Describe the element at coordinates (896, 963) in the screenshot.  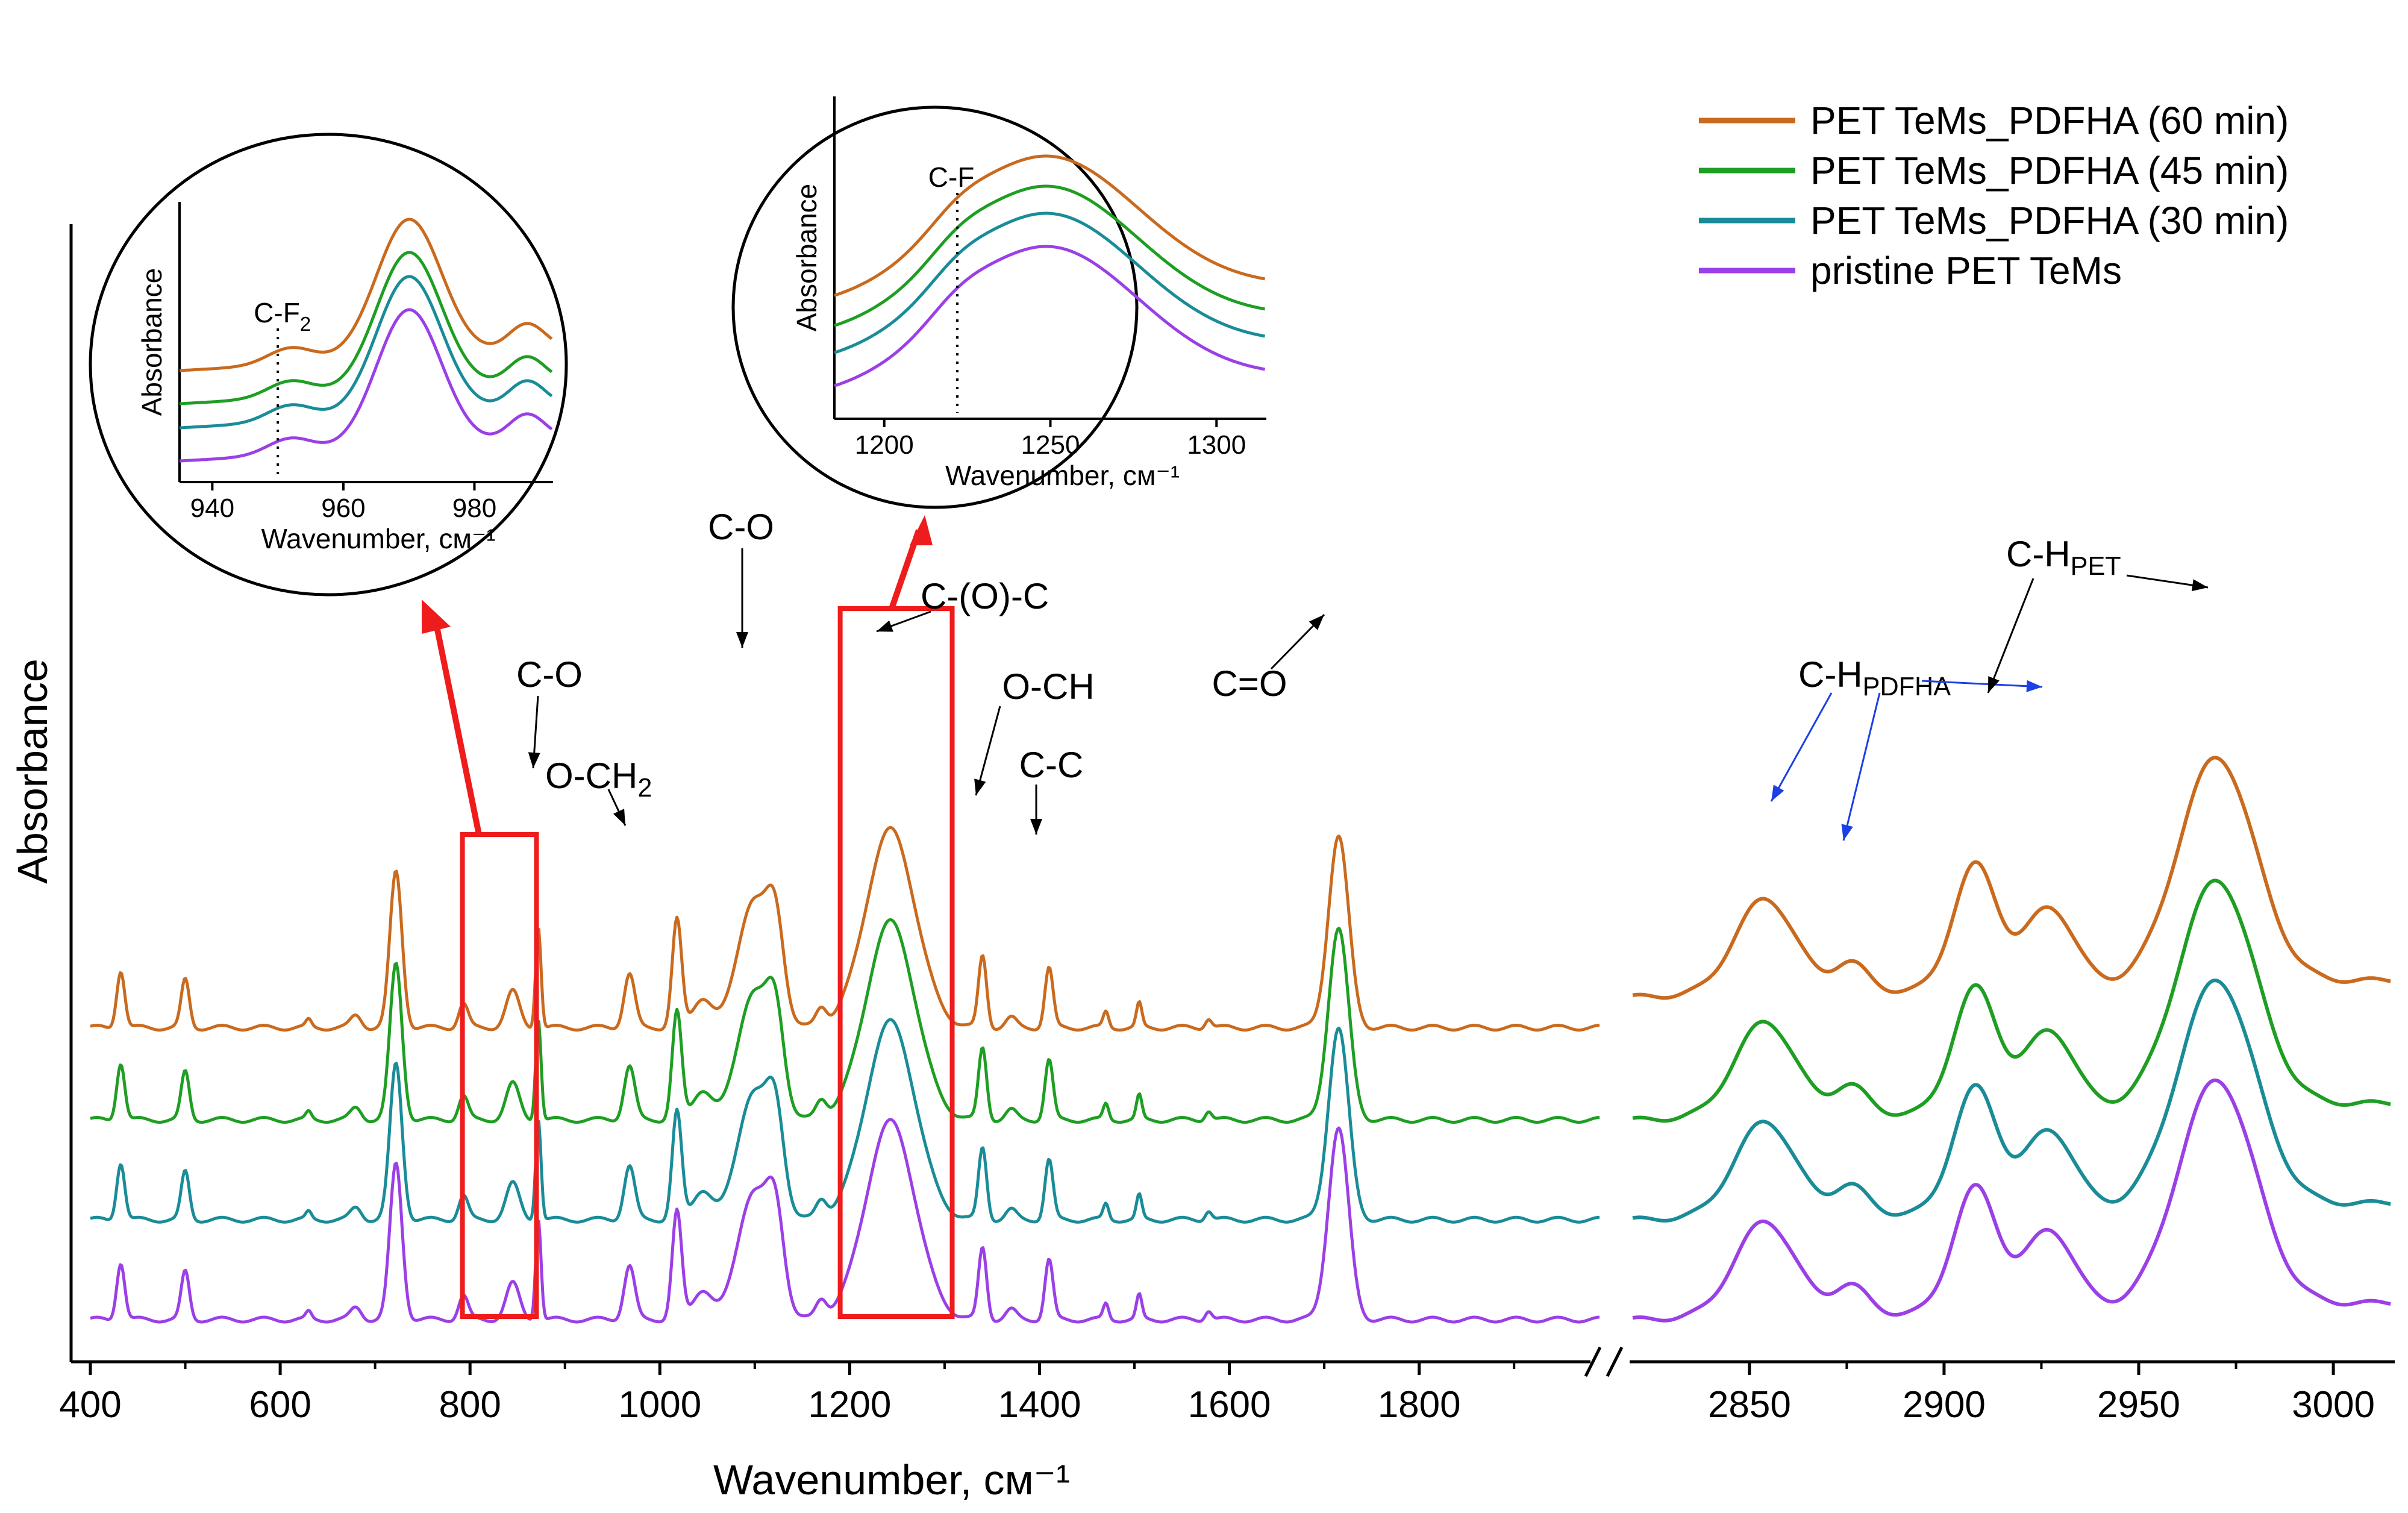
I see `highlight-box-cf` at that location.